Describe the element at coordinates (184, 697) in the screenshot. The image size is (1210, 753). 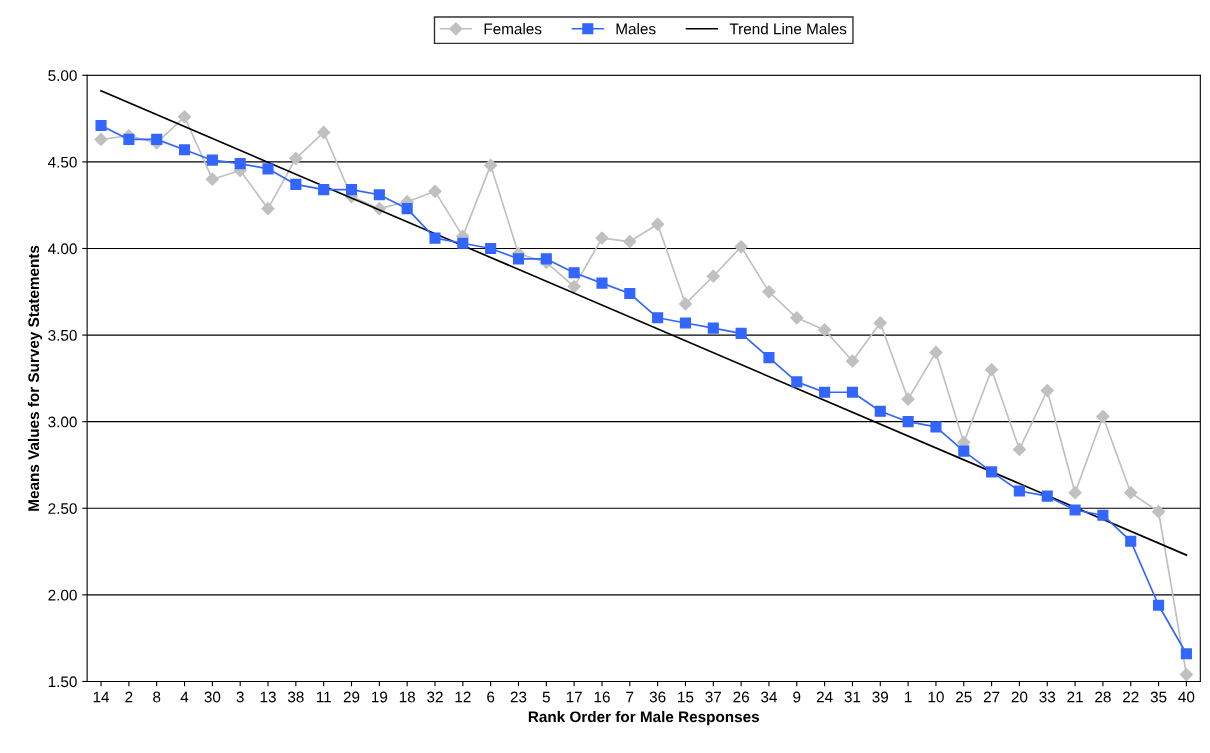
I see `x-tick-label: 4` at that location.